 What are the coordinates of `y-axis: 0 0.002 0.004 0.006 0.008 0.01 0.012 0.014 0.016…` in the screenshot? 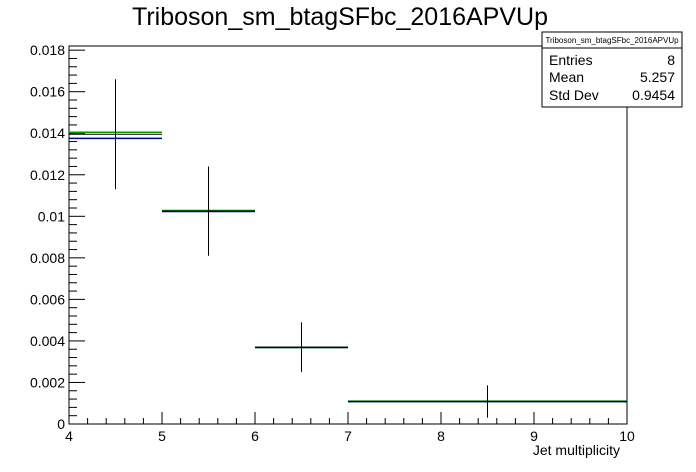 It's located at (57, 237).